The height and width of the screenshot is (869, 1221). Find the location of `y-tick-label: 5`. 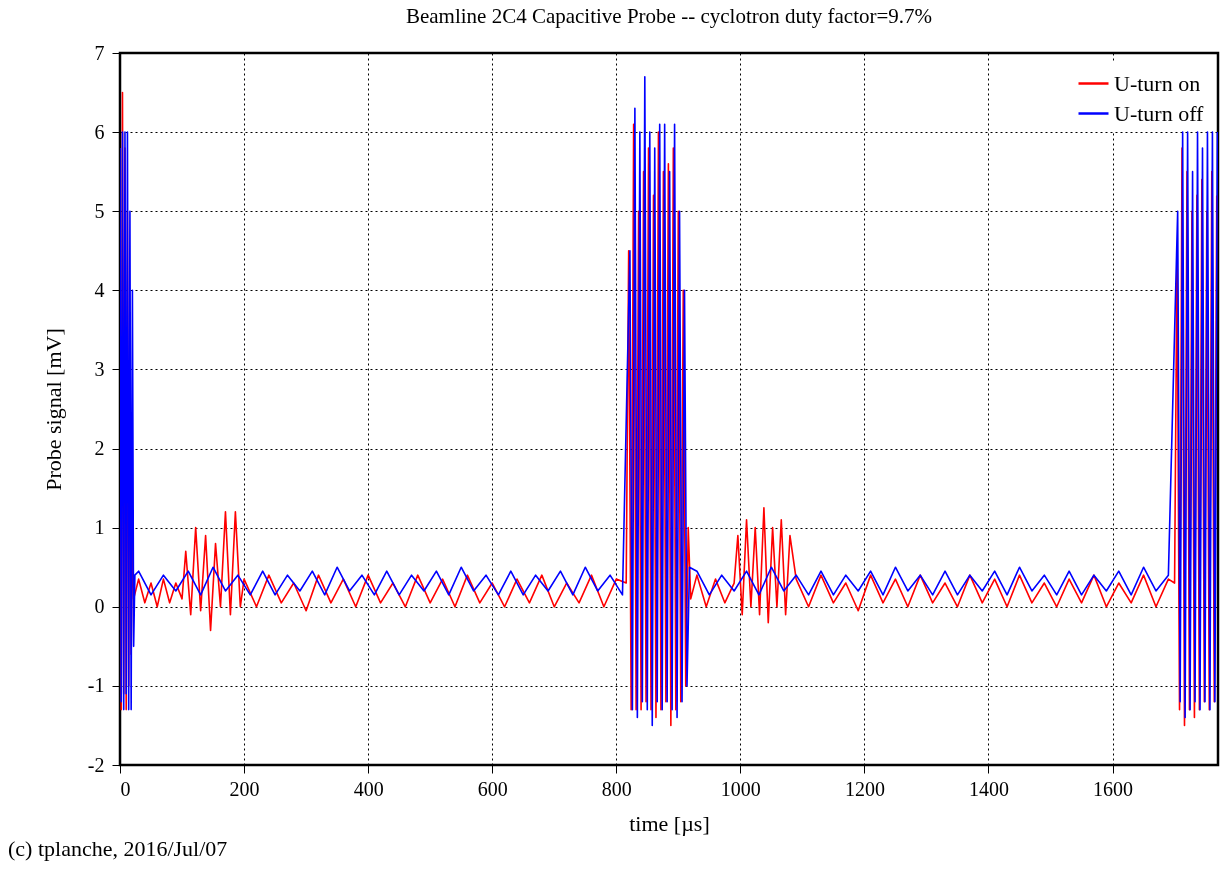

y-tick-label: 5 is located at coordinates (99, 210).